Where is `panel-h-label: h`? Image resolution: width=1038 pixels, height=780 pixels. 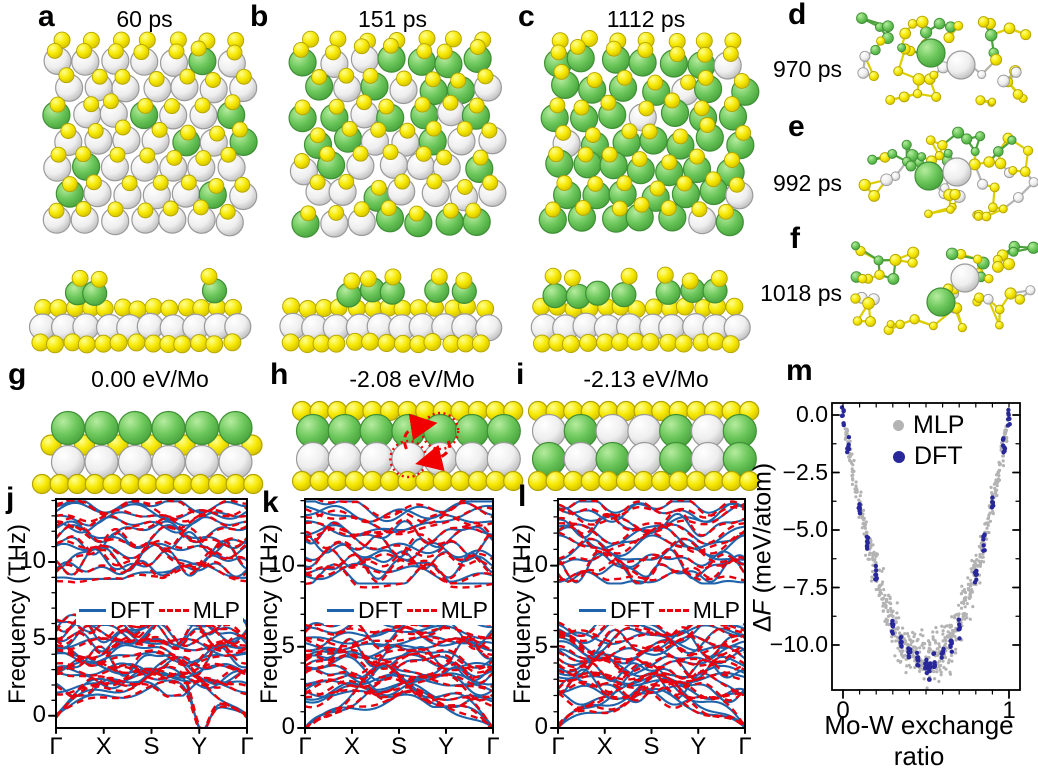 panel-h-label: h is located at coordinates (279, 374).